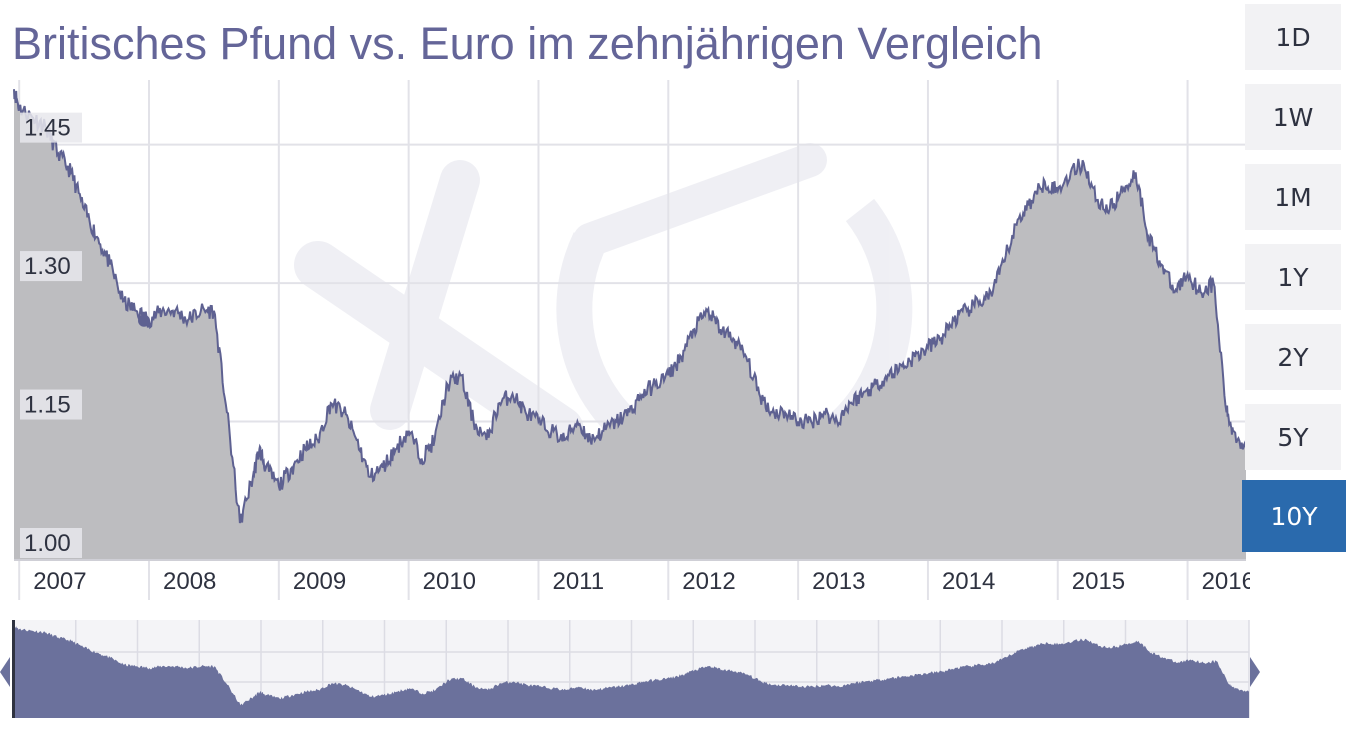 The height and width of the screenshot is (732, 1372). I want to click on y-axis-ticks: 1.00 1.15 1.30 1.45, so click(51, 335).